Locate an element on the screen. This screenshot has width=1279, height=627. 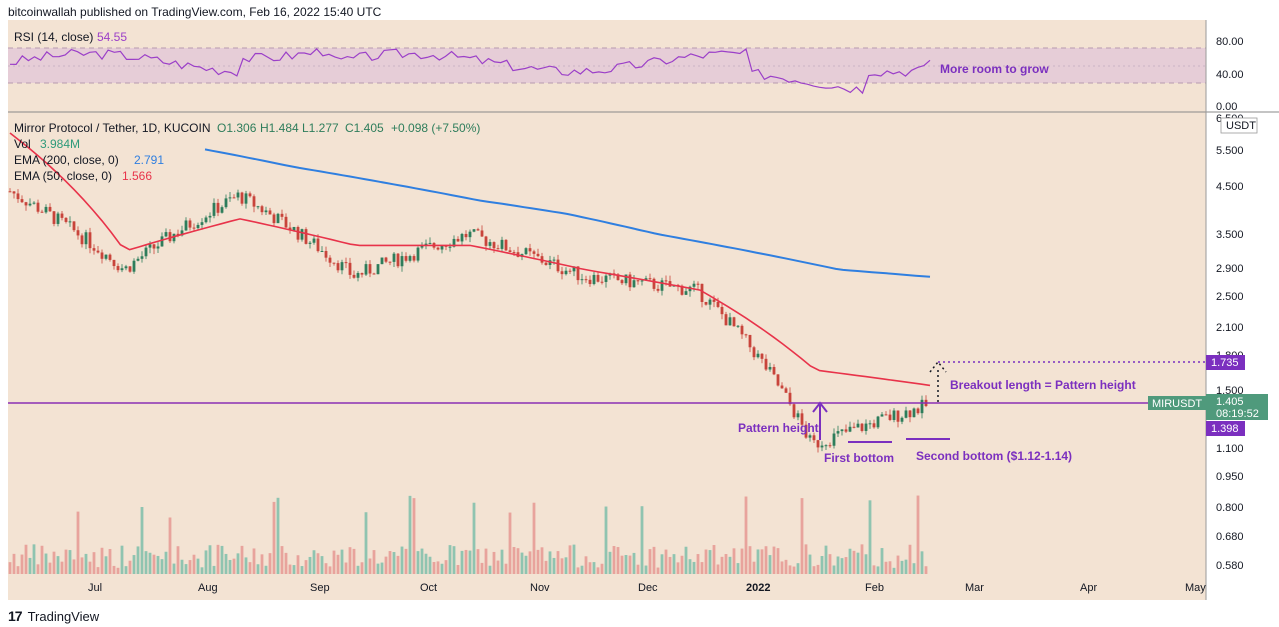
last-price-text: 1.405 is located at coordinates (1230, 402).